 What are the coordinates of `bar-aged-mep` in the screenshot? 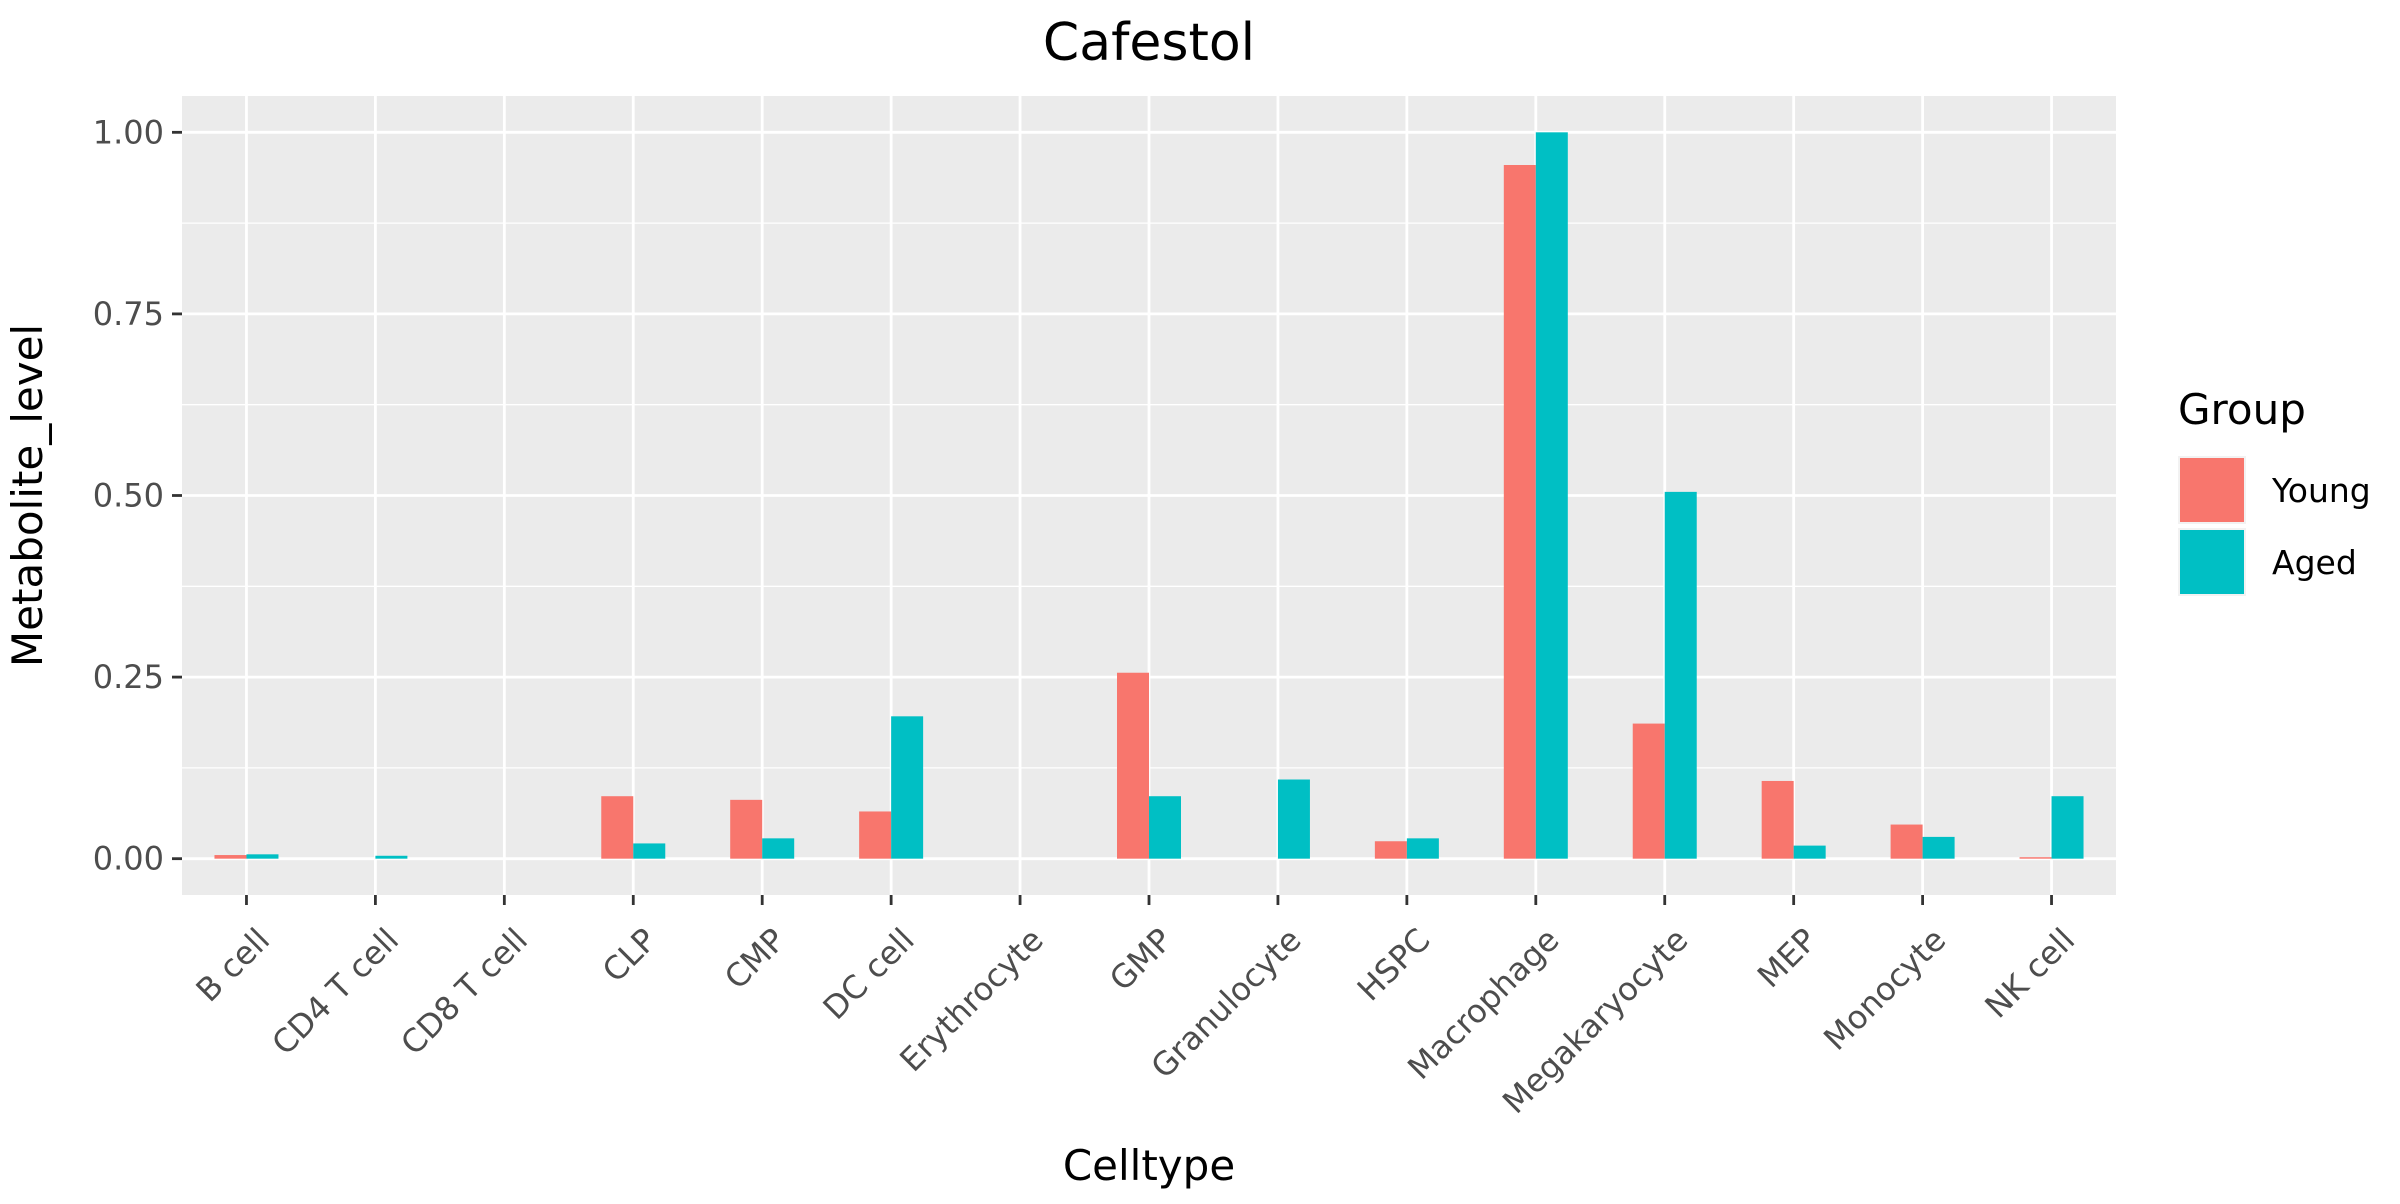 It's located at (1809, 852).